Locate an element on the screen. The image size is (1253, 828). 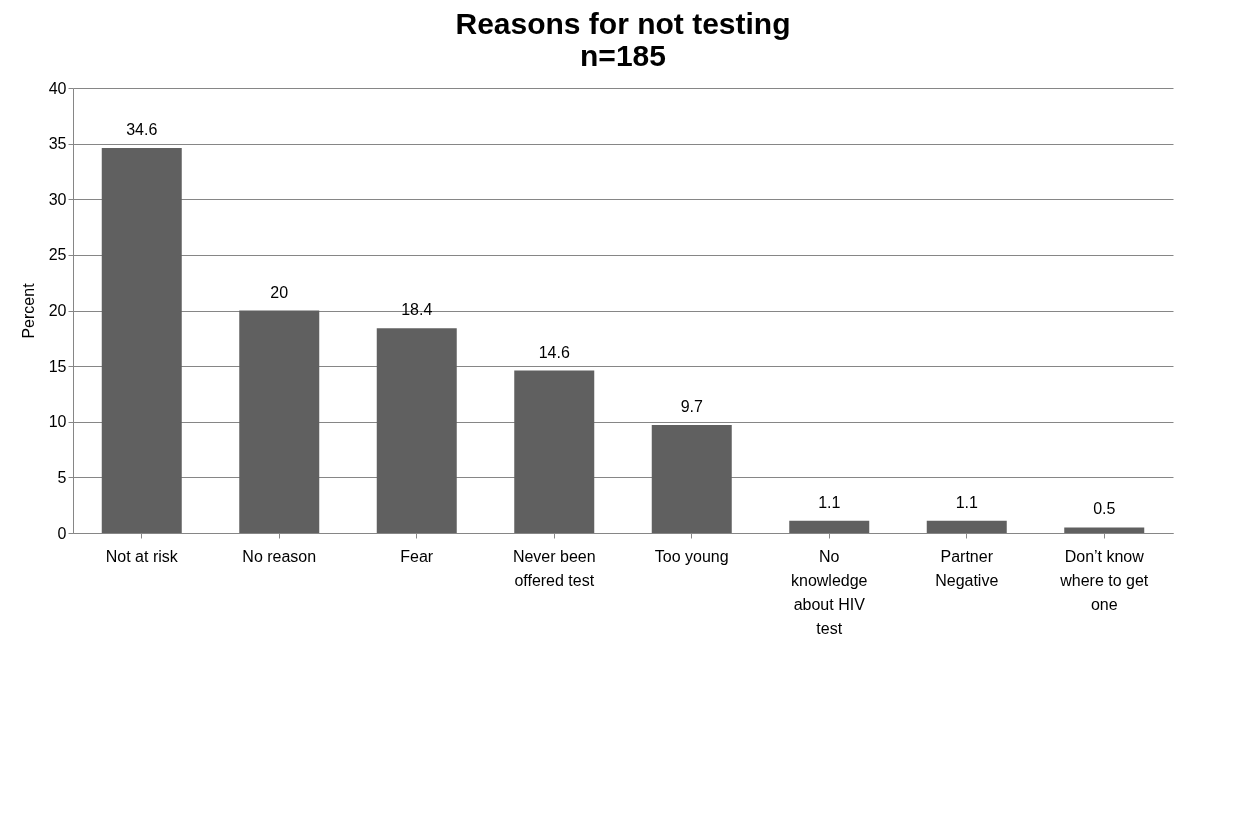
data-label: 9.7 is located at coordinates (691, 407).